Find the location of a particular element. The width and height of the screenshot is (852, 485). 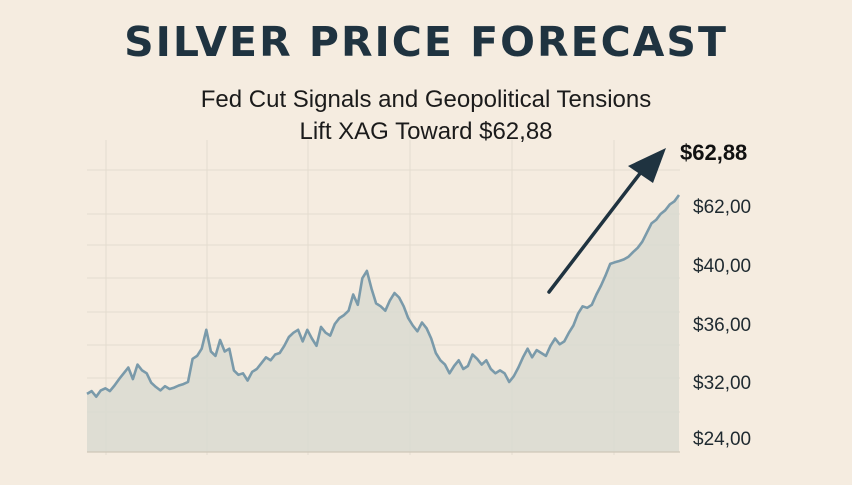

y-axis-ticks: $62,00 $40,00 $36,00 $32,00 $24,00 is located at coordinates (722, 323).